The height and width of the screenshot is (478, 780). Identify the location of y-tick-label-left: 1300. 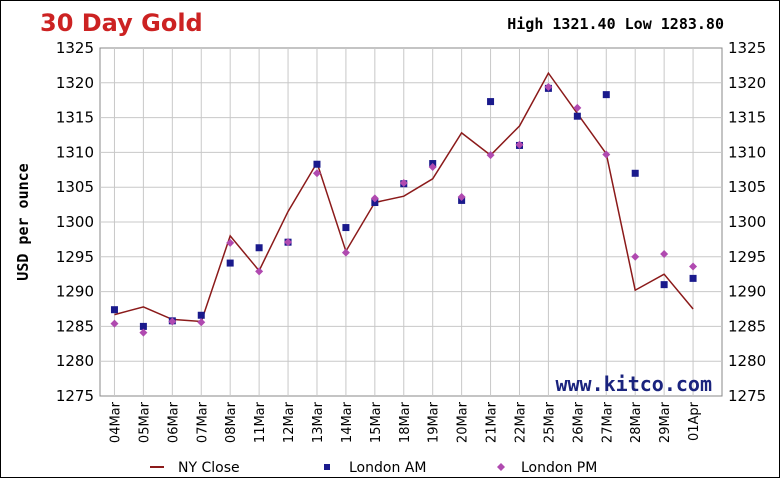
(75, 222).